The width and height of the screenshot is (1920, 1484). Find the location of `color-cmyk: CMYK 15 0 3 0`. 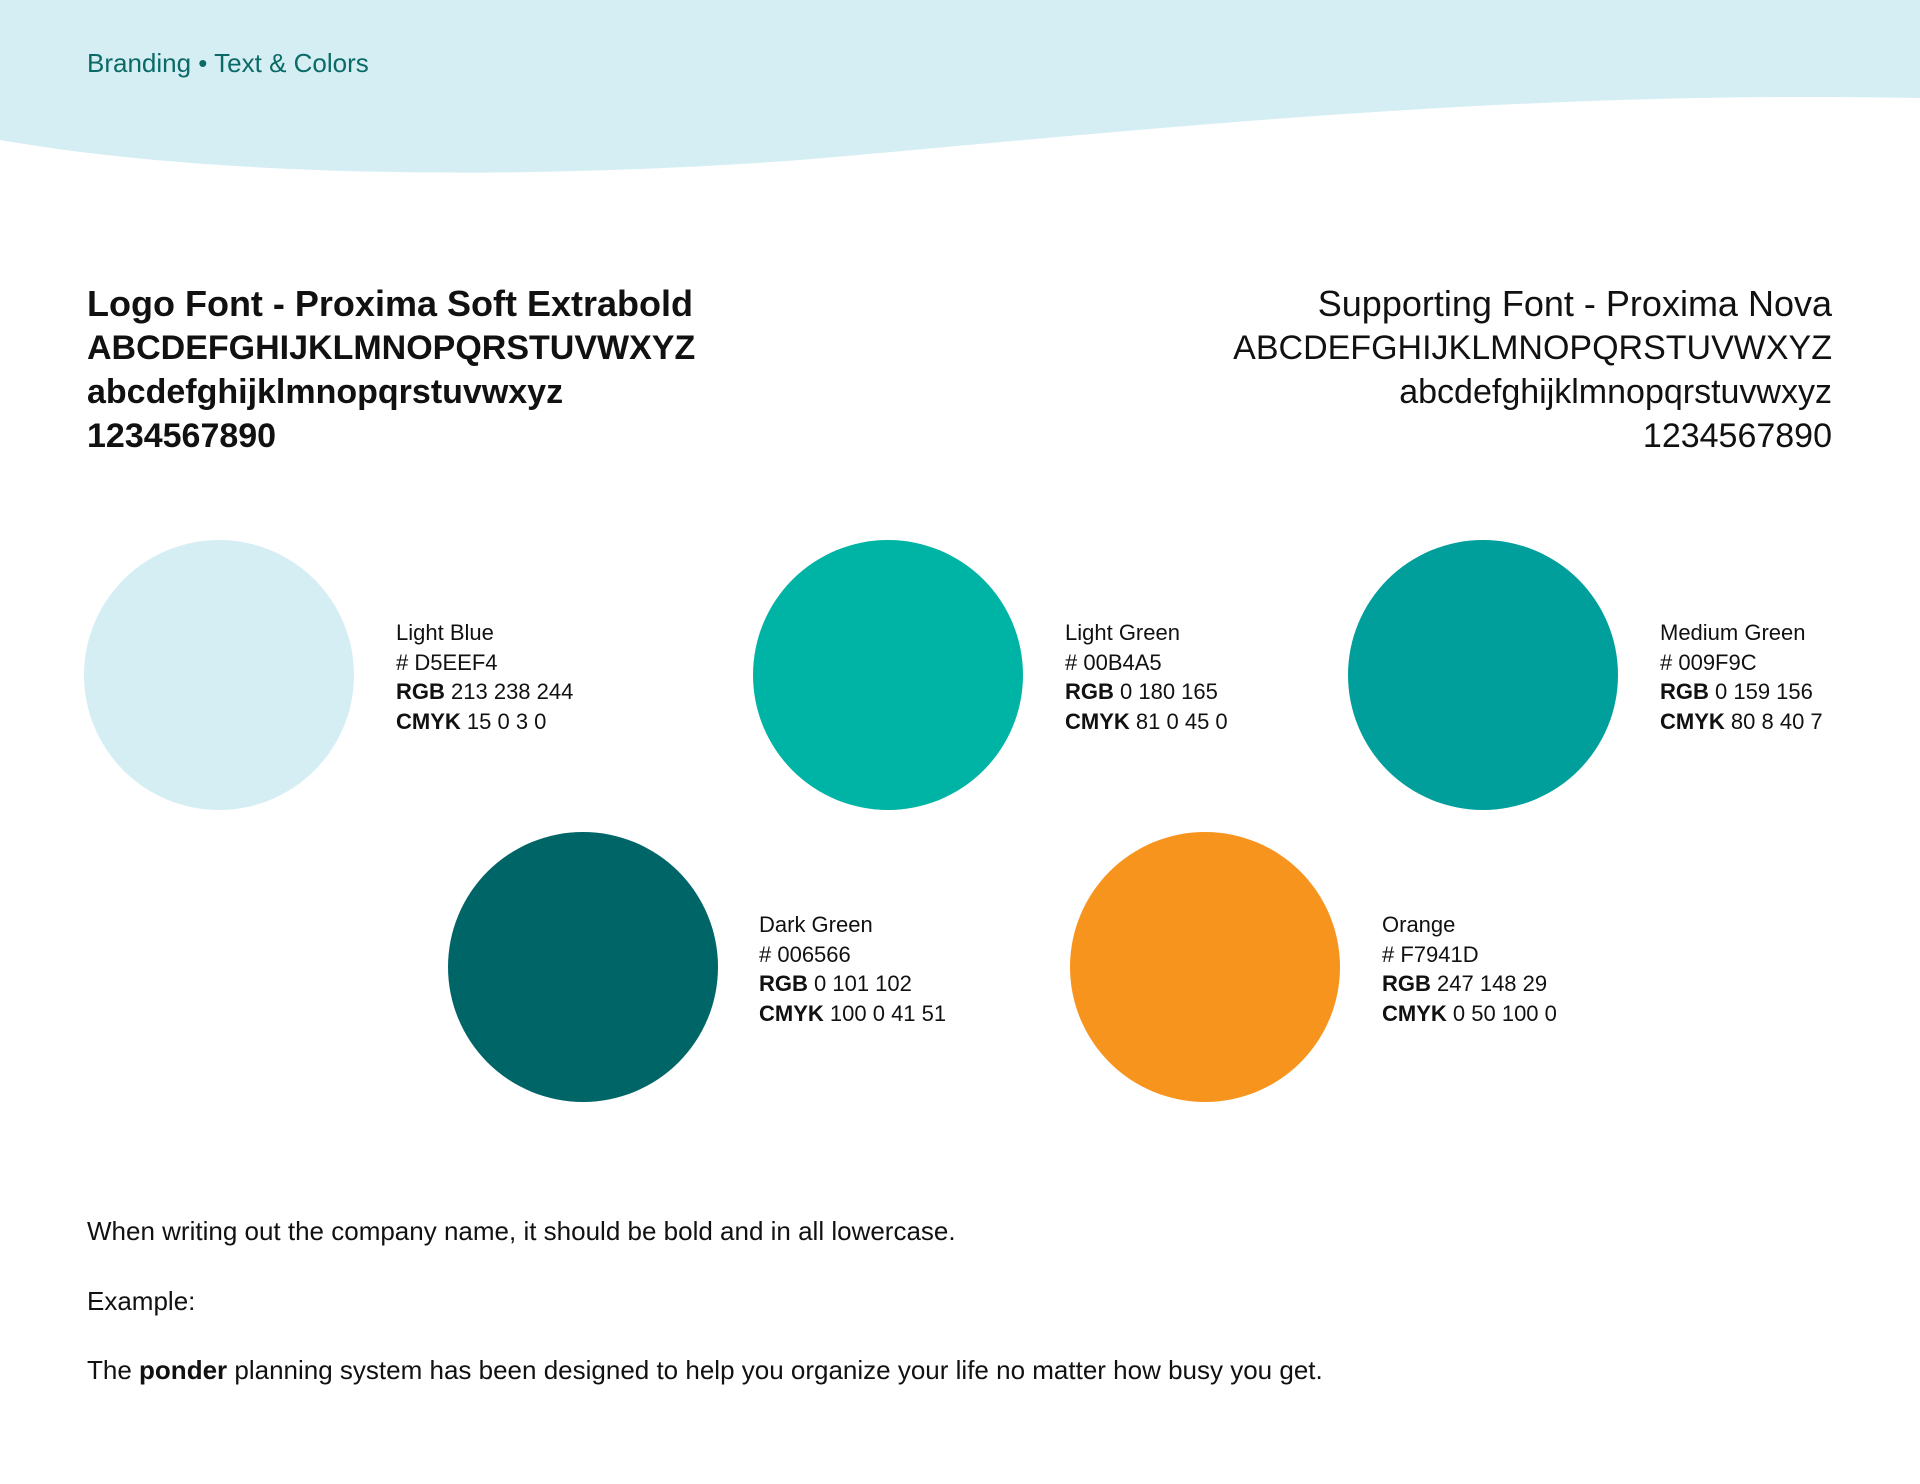

color-cmyk: CMYK 15 0 3 0 is located at coordinates (484, 722).